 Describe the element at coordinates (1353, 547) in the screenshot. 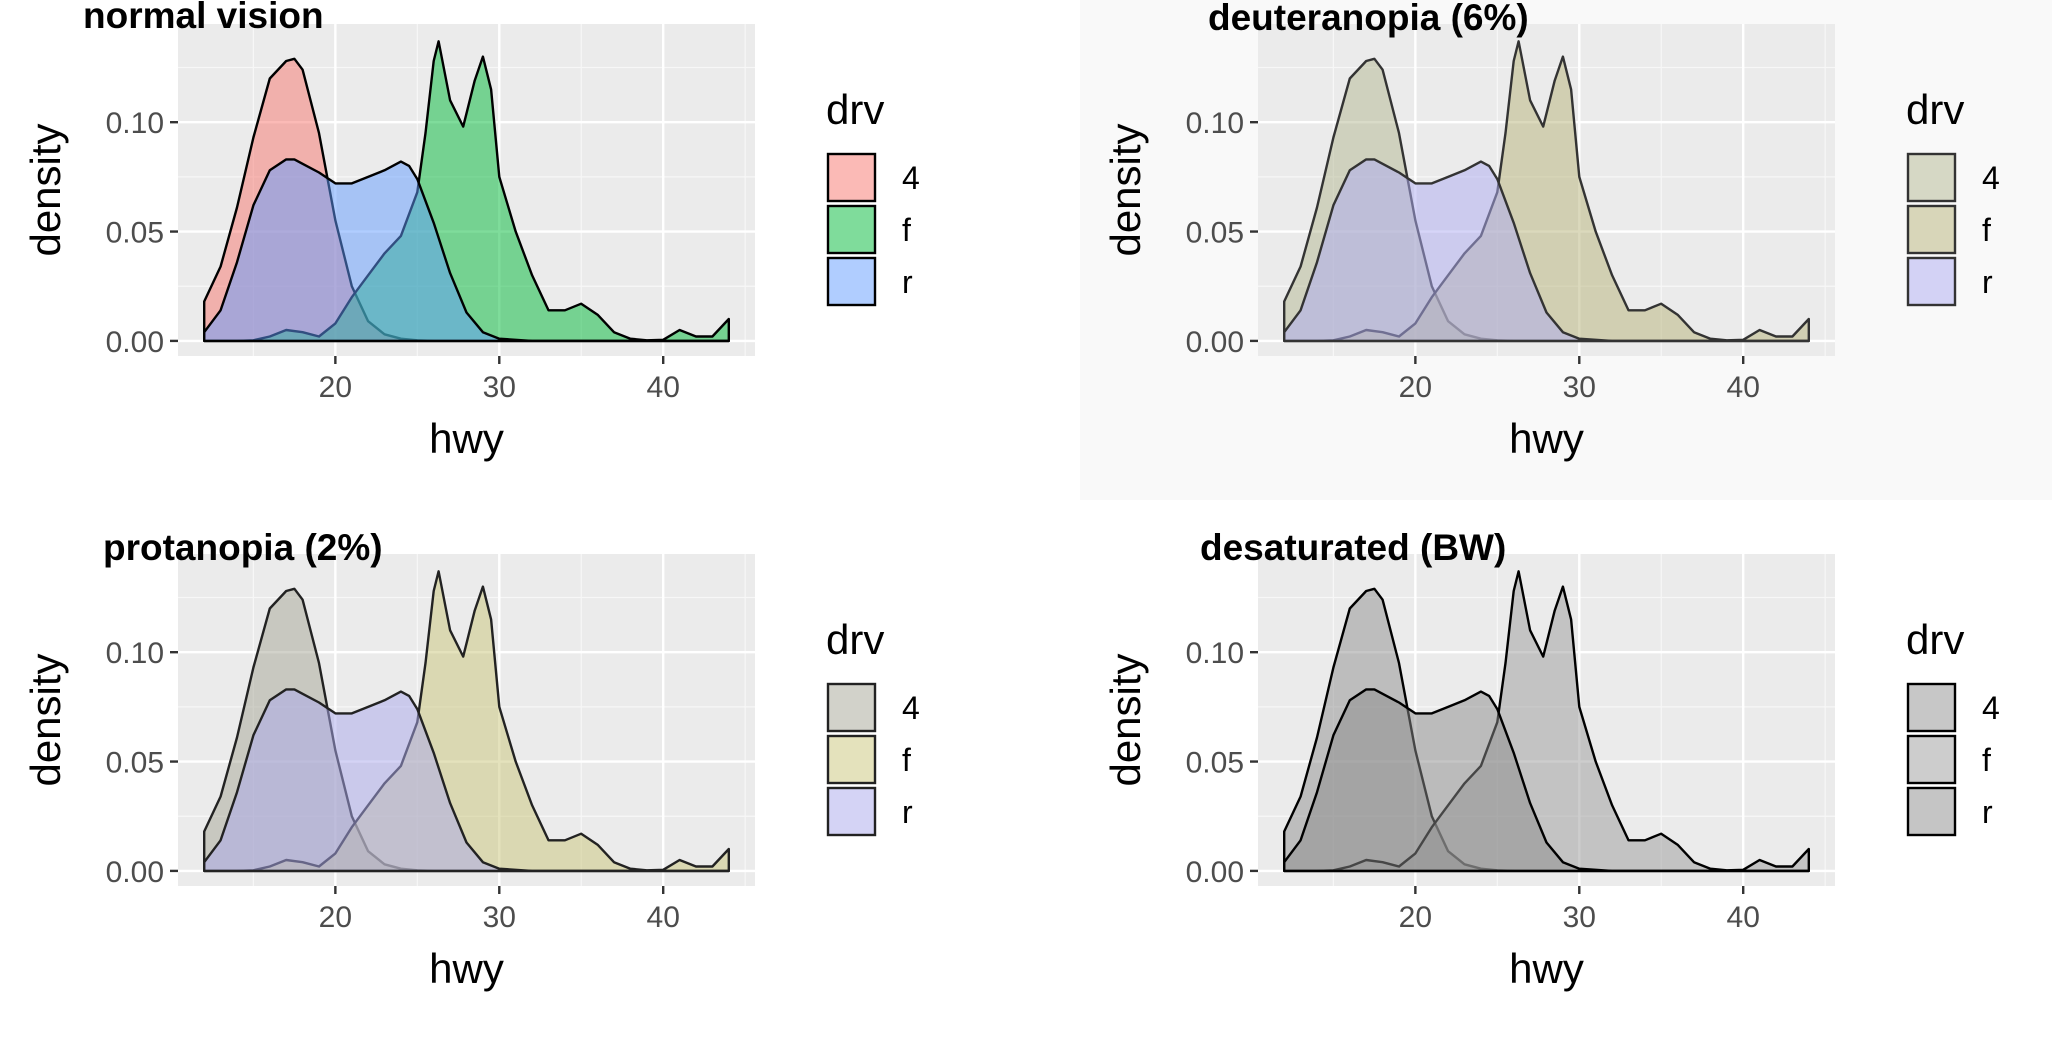

I see `panel-title: desaturated (BW)` at that location.